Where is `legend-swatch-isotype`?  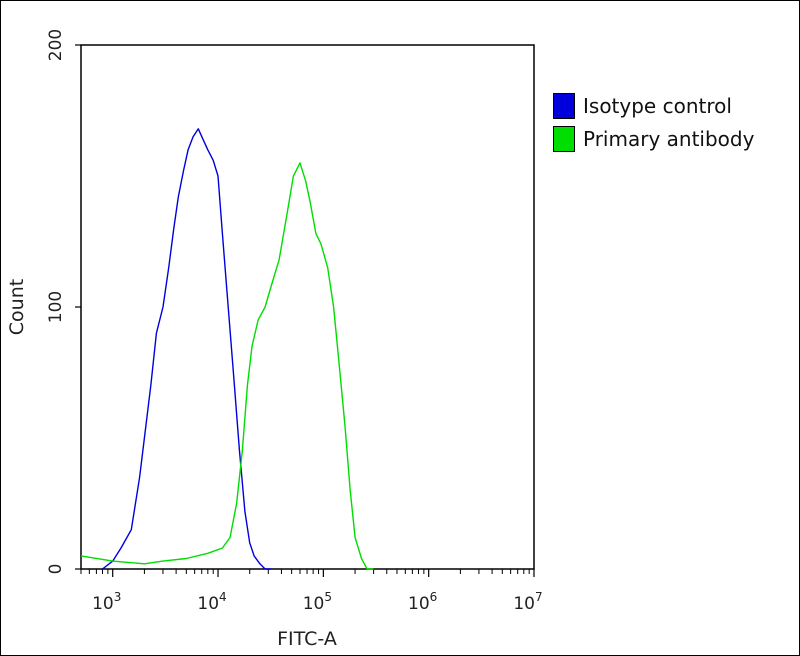
legend-swatch-isotype is located at coordinates (564, 105).